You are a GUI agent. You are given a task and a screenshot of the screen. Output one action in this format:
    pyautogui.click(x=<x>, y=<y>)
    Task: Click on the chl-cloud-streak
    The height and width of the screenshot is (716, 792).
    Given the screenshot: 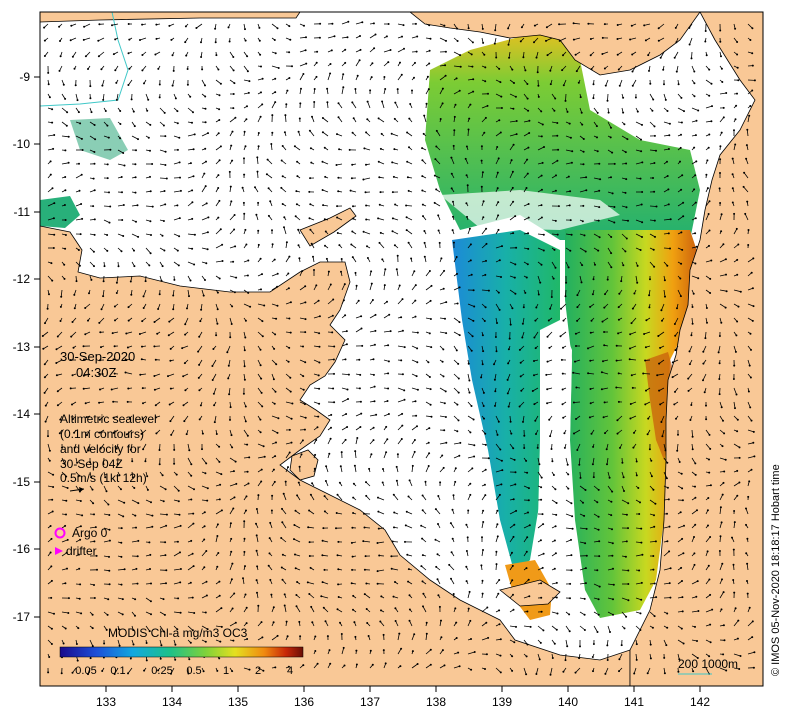 What is the action you would take?
    pyautogui.click(x=530, y=210)
    